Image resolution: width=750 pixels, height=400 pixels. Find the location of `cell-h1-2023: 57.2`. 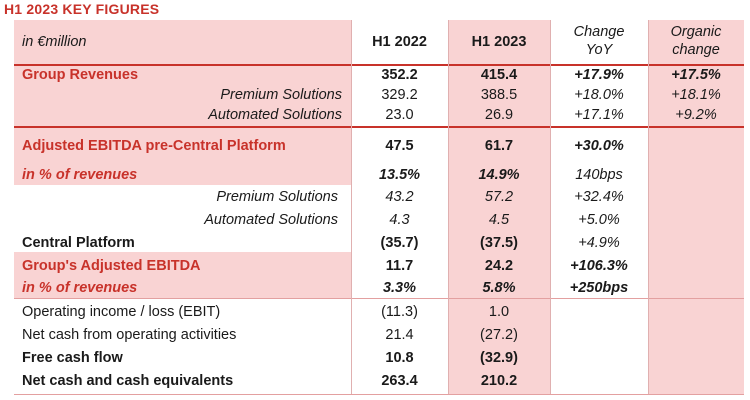

cell-h1-2023: 57.2 is located at coordinates (499, 197).